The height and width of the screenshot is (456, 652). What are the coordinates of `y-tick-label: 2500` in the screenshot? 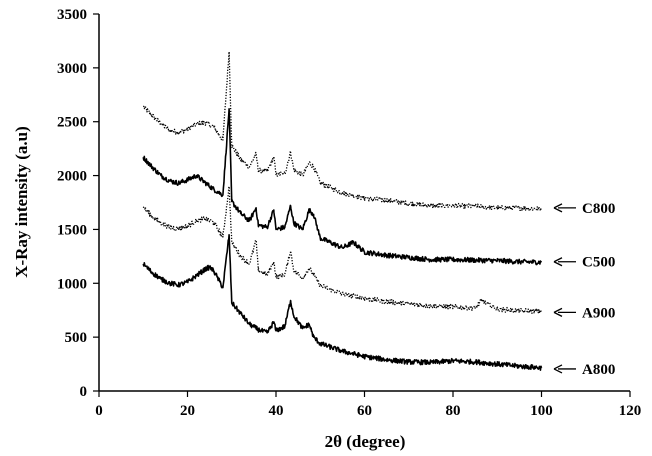 It's located at (72, 123).